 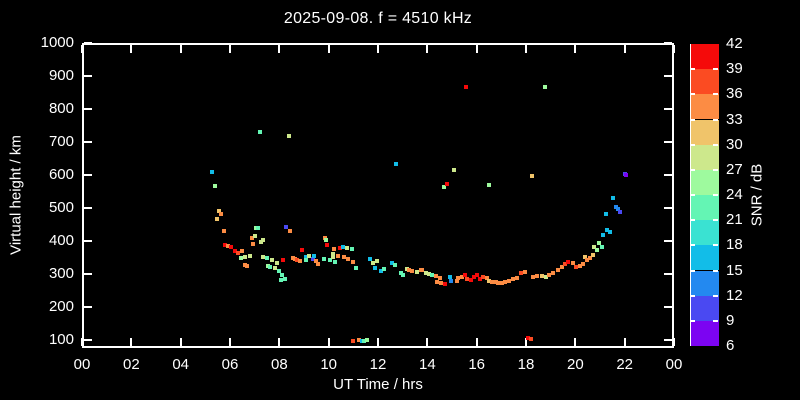 I want to click on colorbar-tick-label: 6, so click(x=730, y=345).